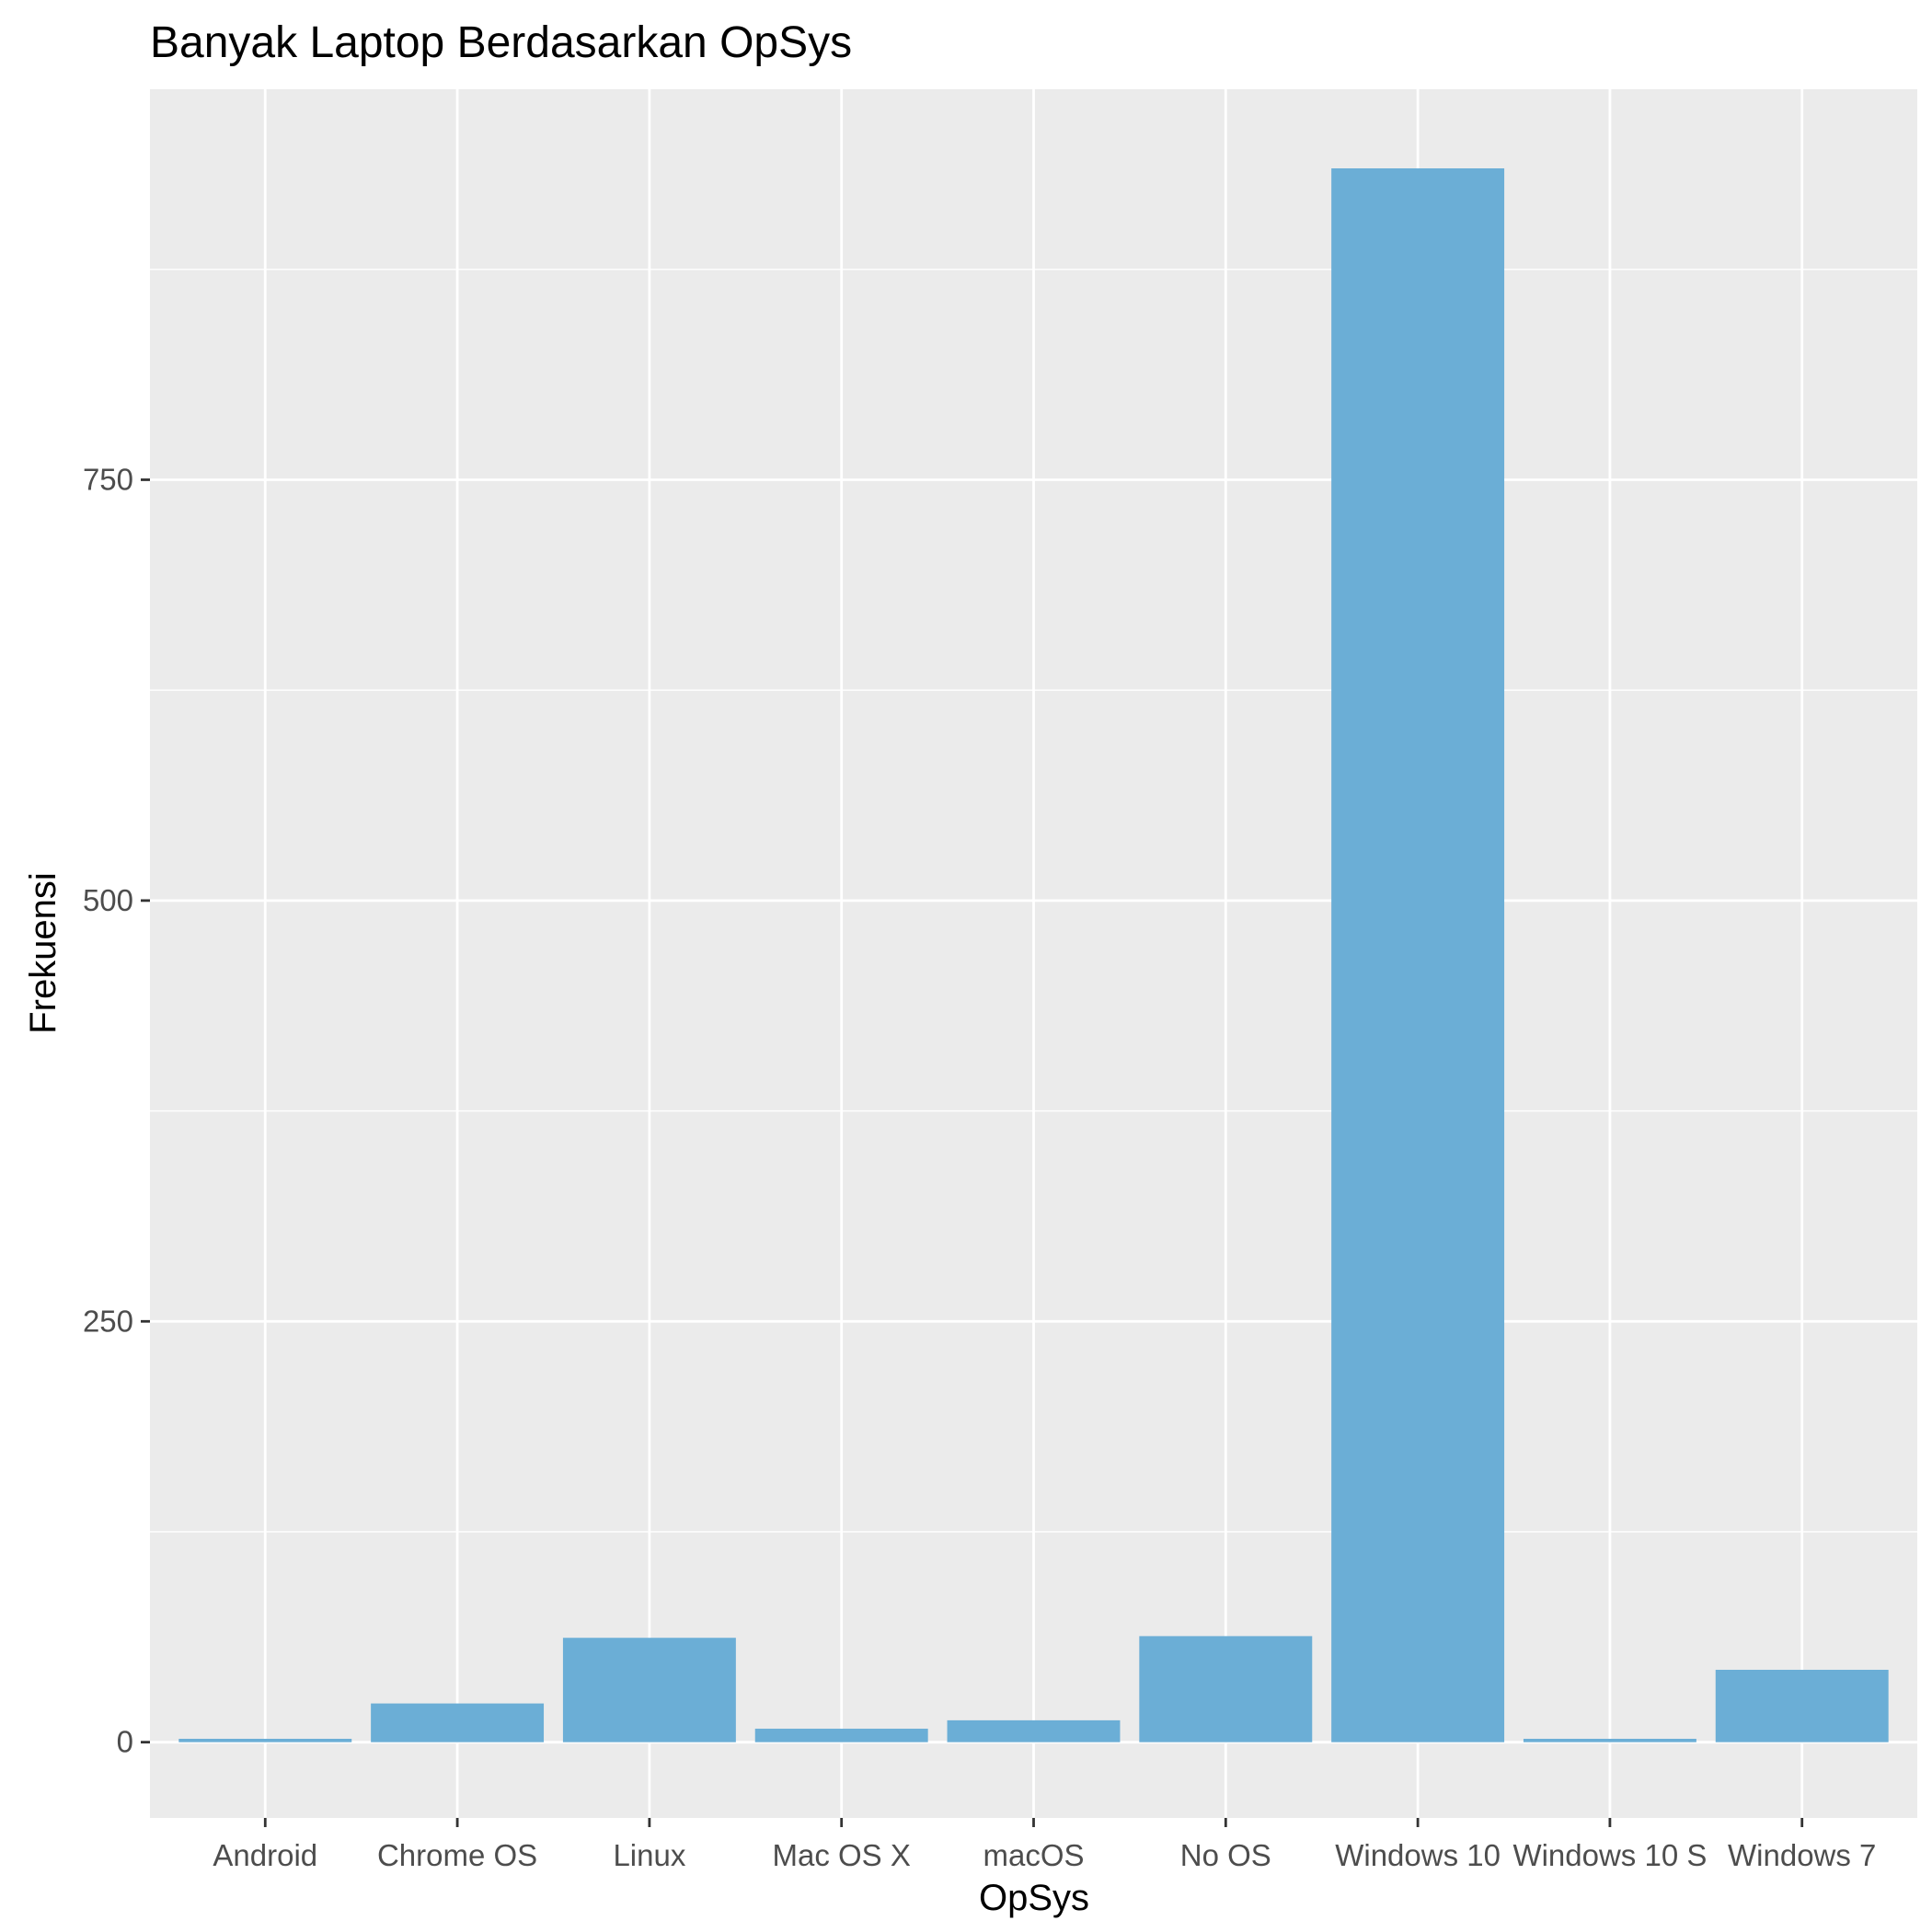  Describe the element at coordinates (458, 1722) in the screenshot. I see `bar-chrome-os` at that location.